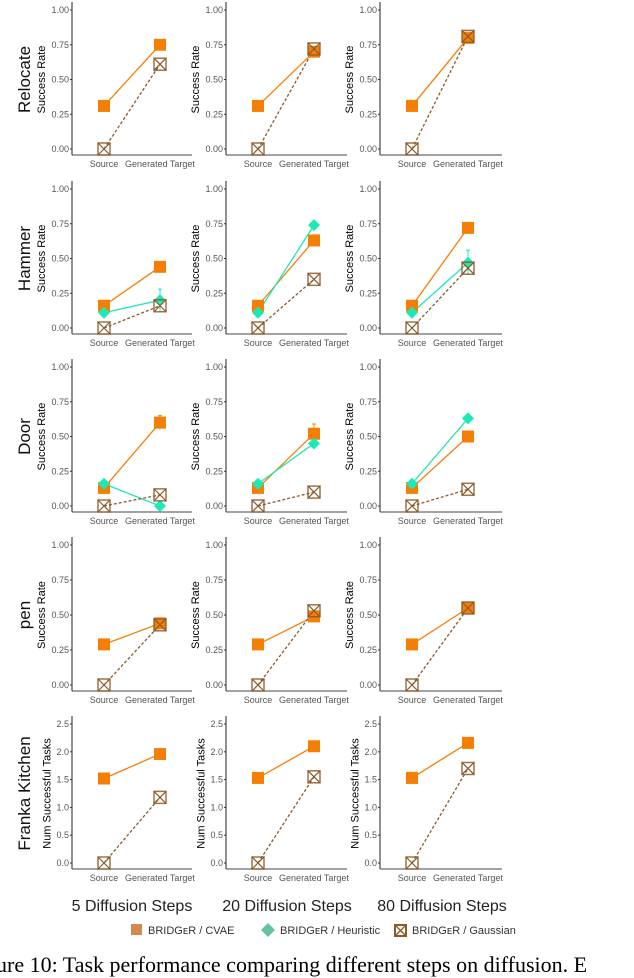 The height and width of the screenshot is (978, 634). Describe the element at coordinates (24, 793) in the screenshot. I see `row-label: Franka Kitchen` at that location.